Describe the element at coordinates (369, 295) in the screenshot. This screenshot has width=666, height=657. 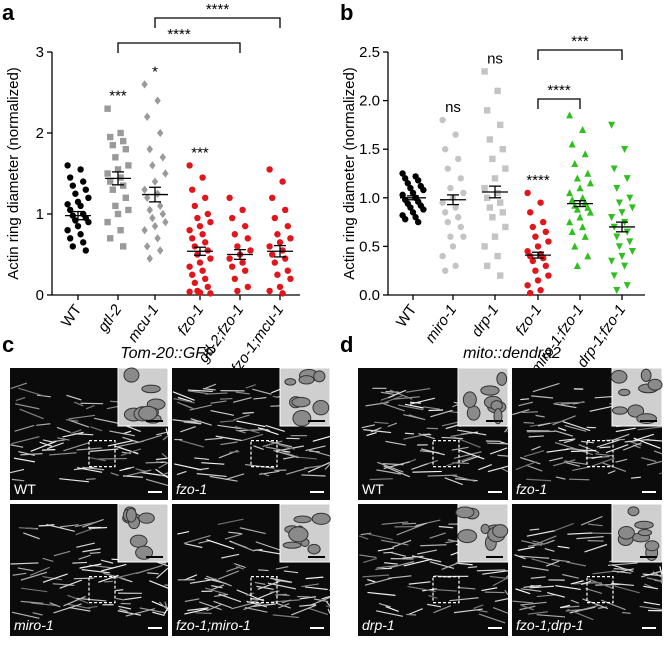
I see `y-tick-label: 0.0` at that location.